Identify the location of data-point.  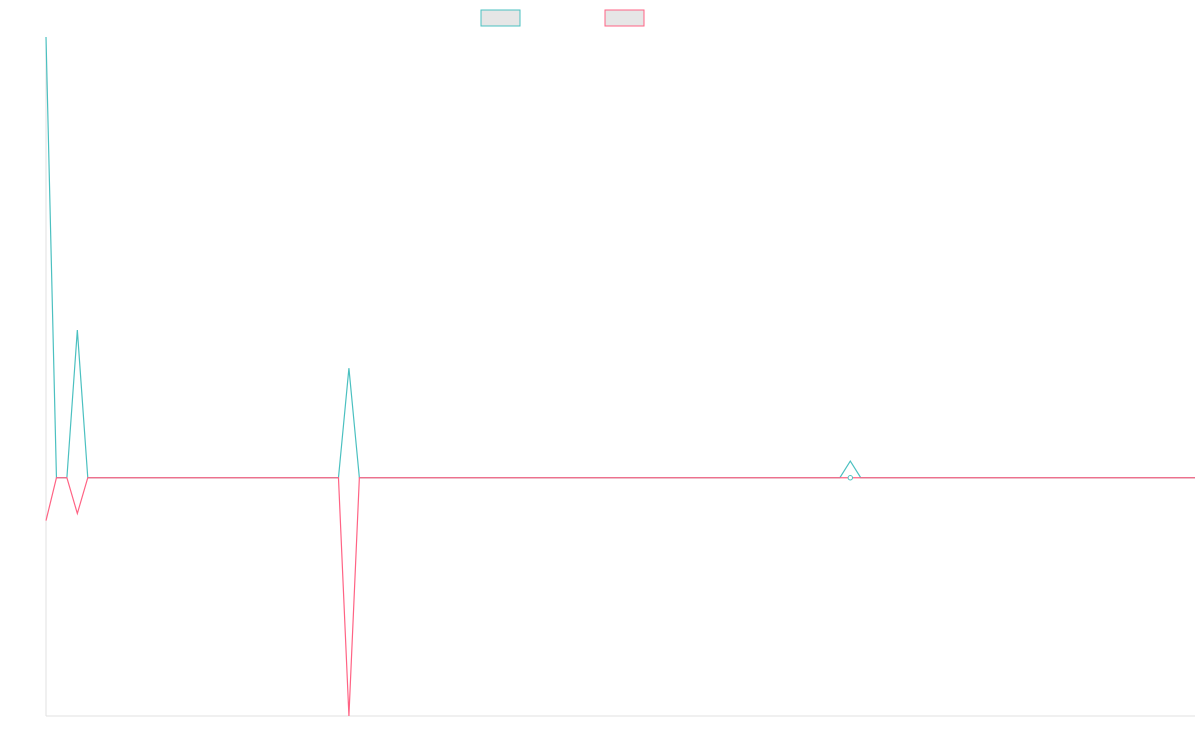
(850, 478).